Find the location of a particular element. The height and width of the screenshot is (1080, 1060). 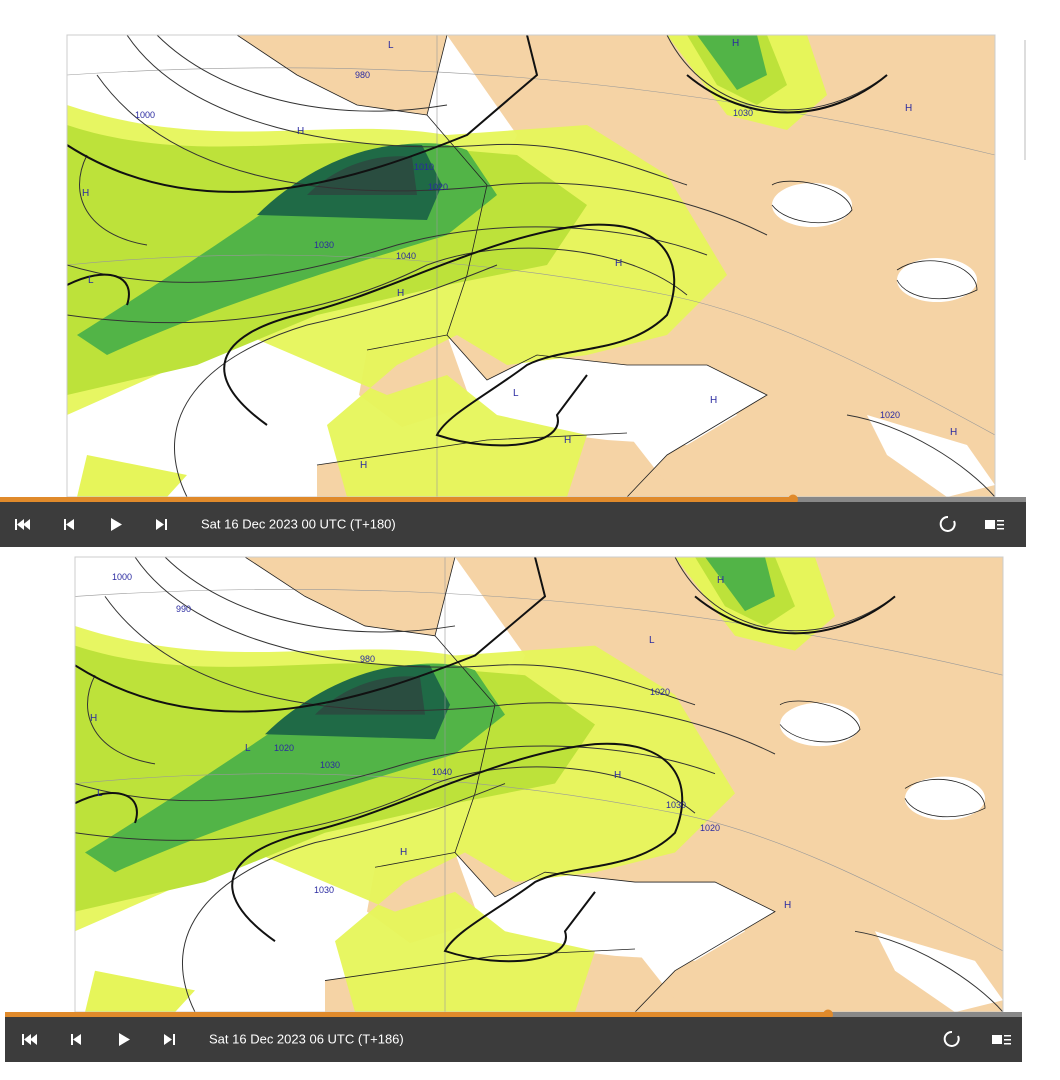

controls: Sat 16 Dec 2023 06 UTC (T+186) is located at coordinates (516, 1038).